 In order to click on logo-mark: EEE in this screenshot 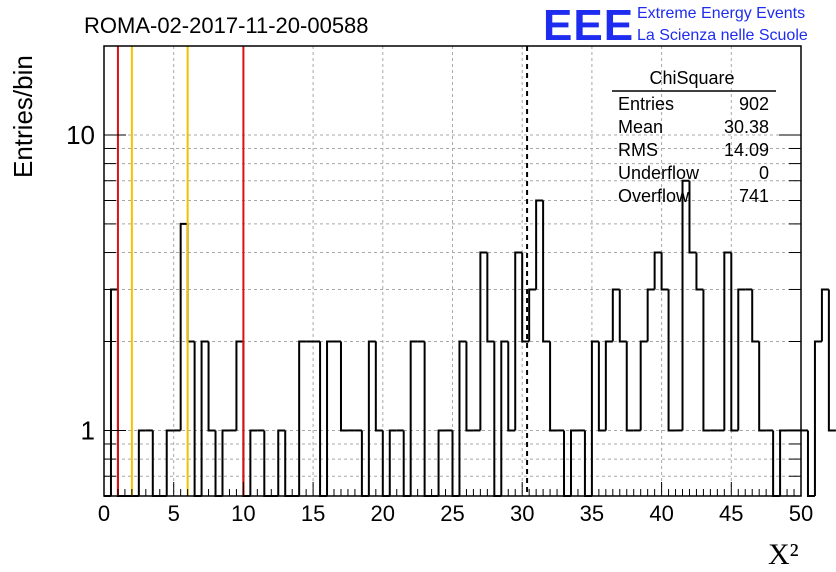, I will do `click(588, 25)`.